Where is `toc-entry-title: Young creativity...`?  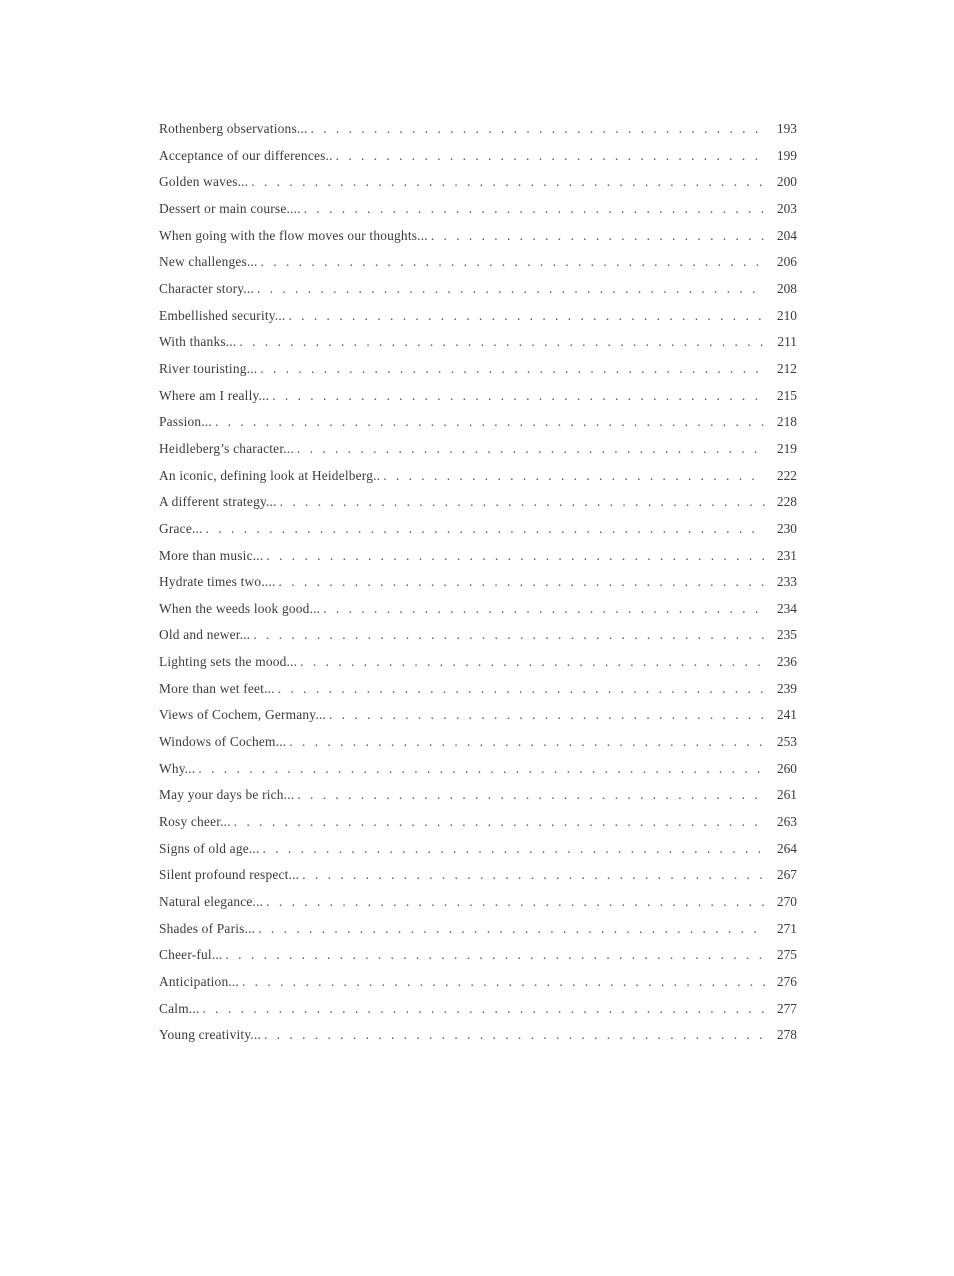 toc-entry-title: Young creativity... is located at coordinates (210, 1035).